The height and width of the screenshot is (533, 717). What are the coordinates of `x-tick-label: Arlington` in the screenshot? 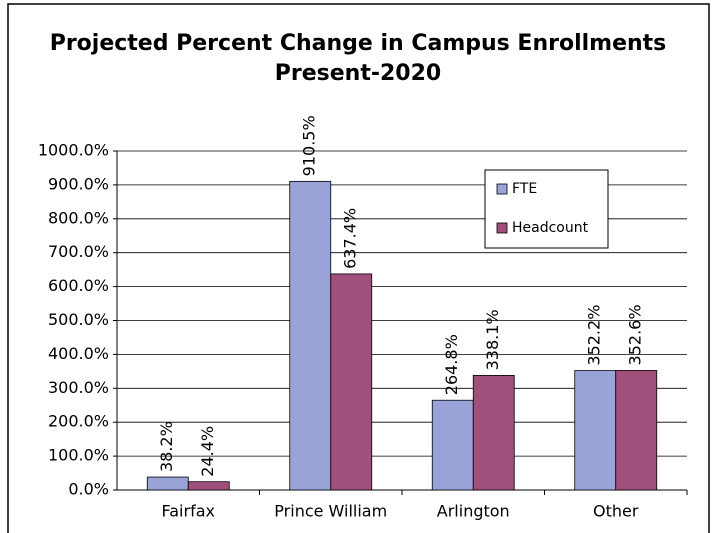 It's located at (473, 511).